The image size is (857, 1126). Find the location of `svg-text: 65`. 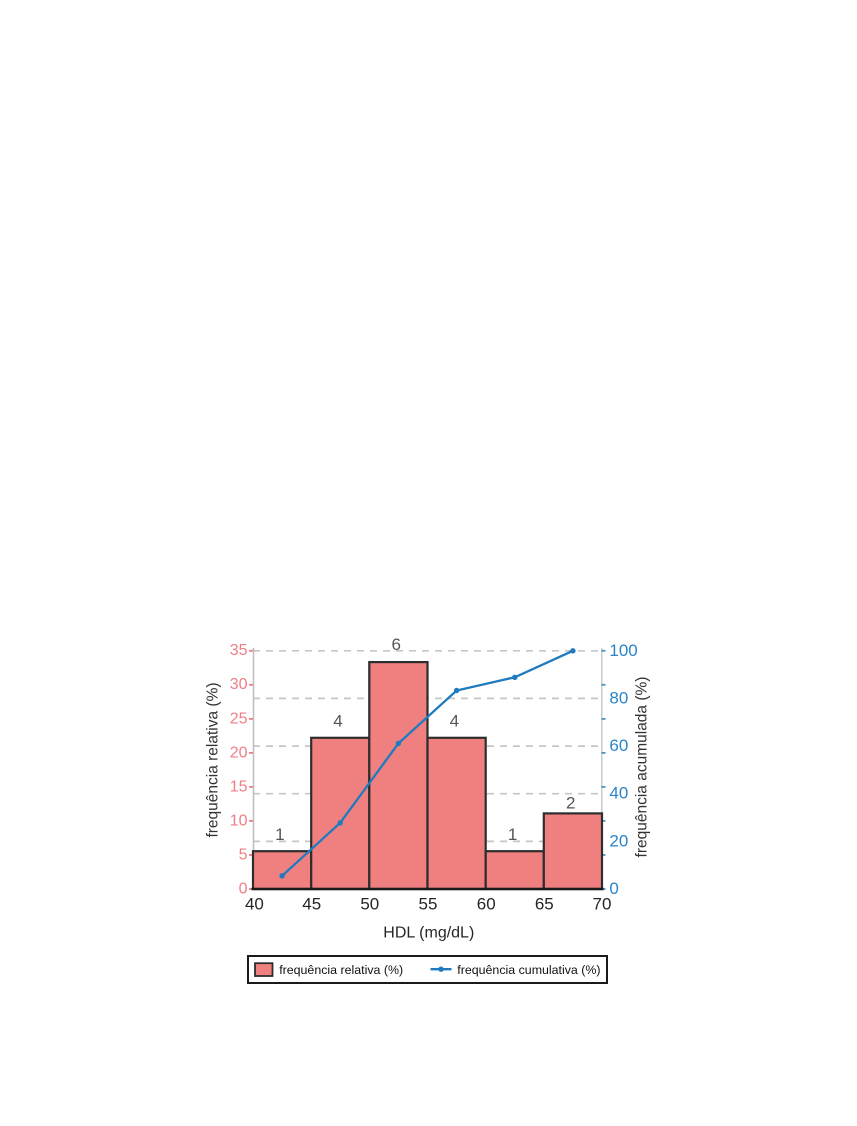

svg-text: 65 is located at coordinates (544, 904).